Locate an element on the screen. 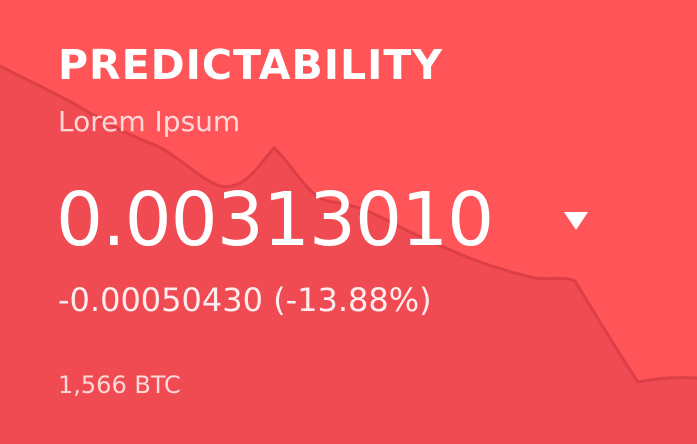 The width and height of the screenshot is (697, 444). price-value: 0.00313010 is located at coordinates (275, 220).